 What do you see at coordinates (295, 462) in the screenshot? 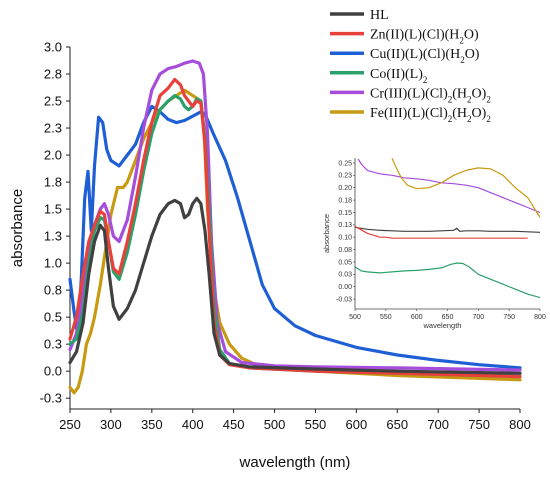
I see `x-axis-title: wavelength (nm)` at bounding box center [295, 462].